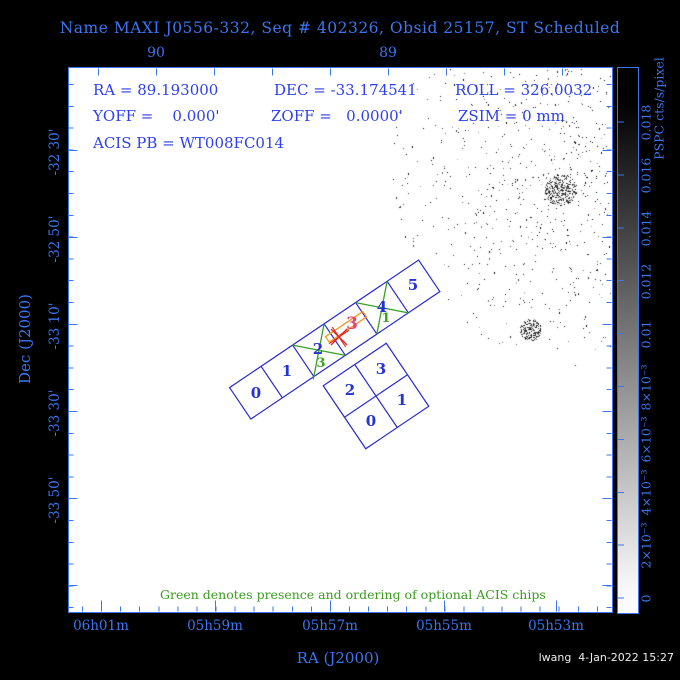 The image size is (680, 680). I want to click on bottom-tick-06h01m: 06h01m, so click(101, 626).